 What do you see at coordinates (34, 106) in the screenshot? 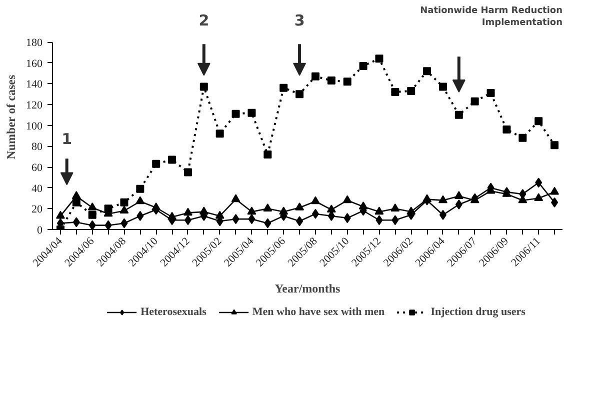
I see `y-tick-label: 120` at bounding box center [34, 106].